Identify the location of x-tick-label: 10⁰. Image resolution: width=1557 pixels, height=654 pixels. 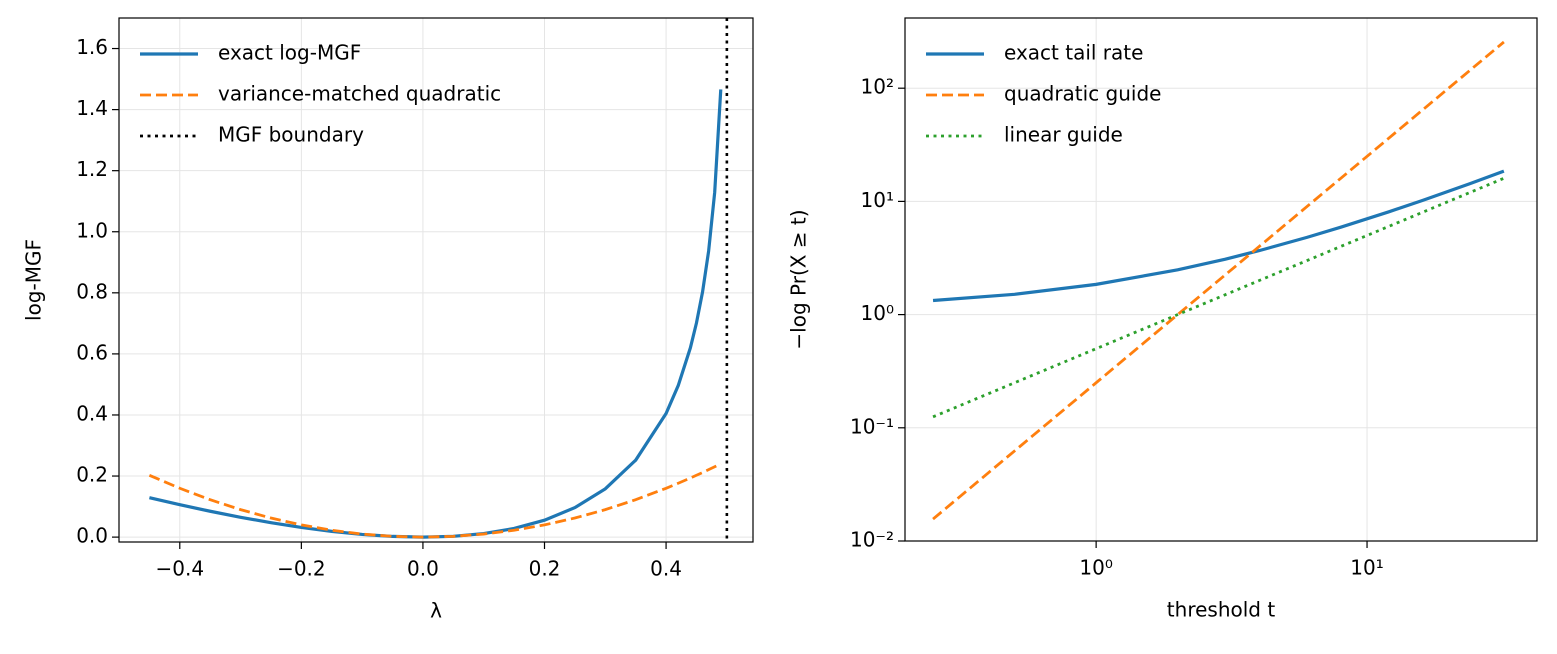
(1095, 568).